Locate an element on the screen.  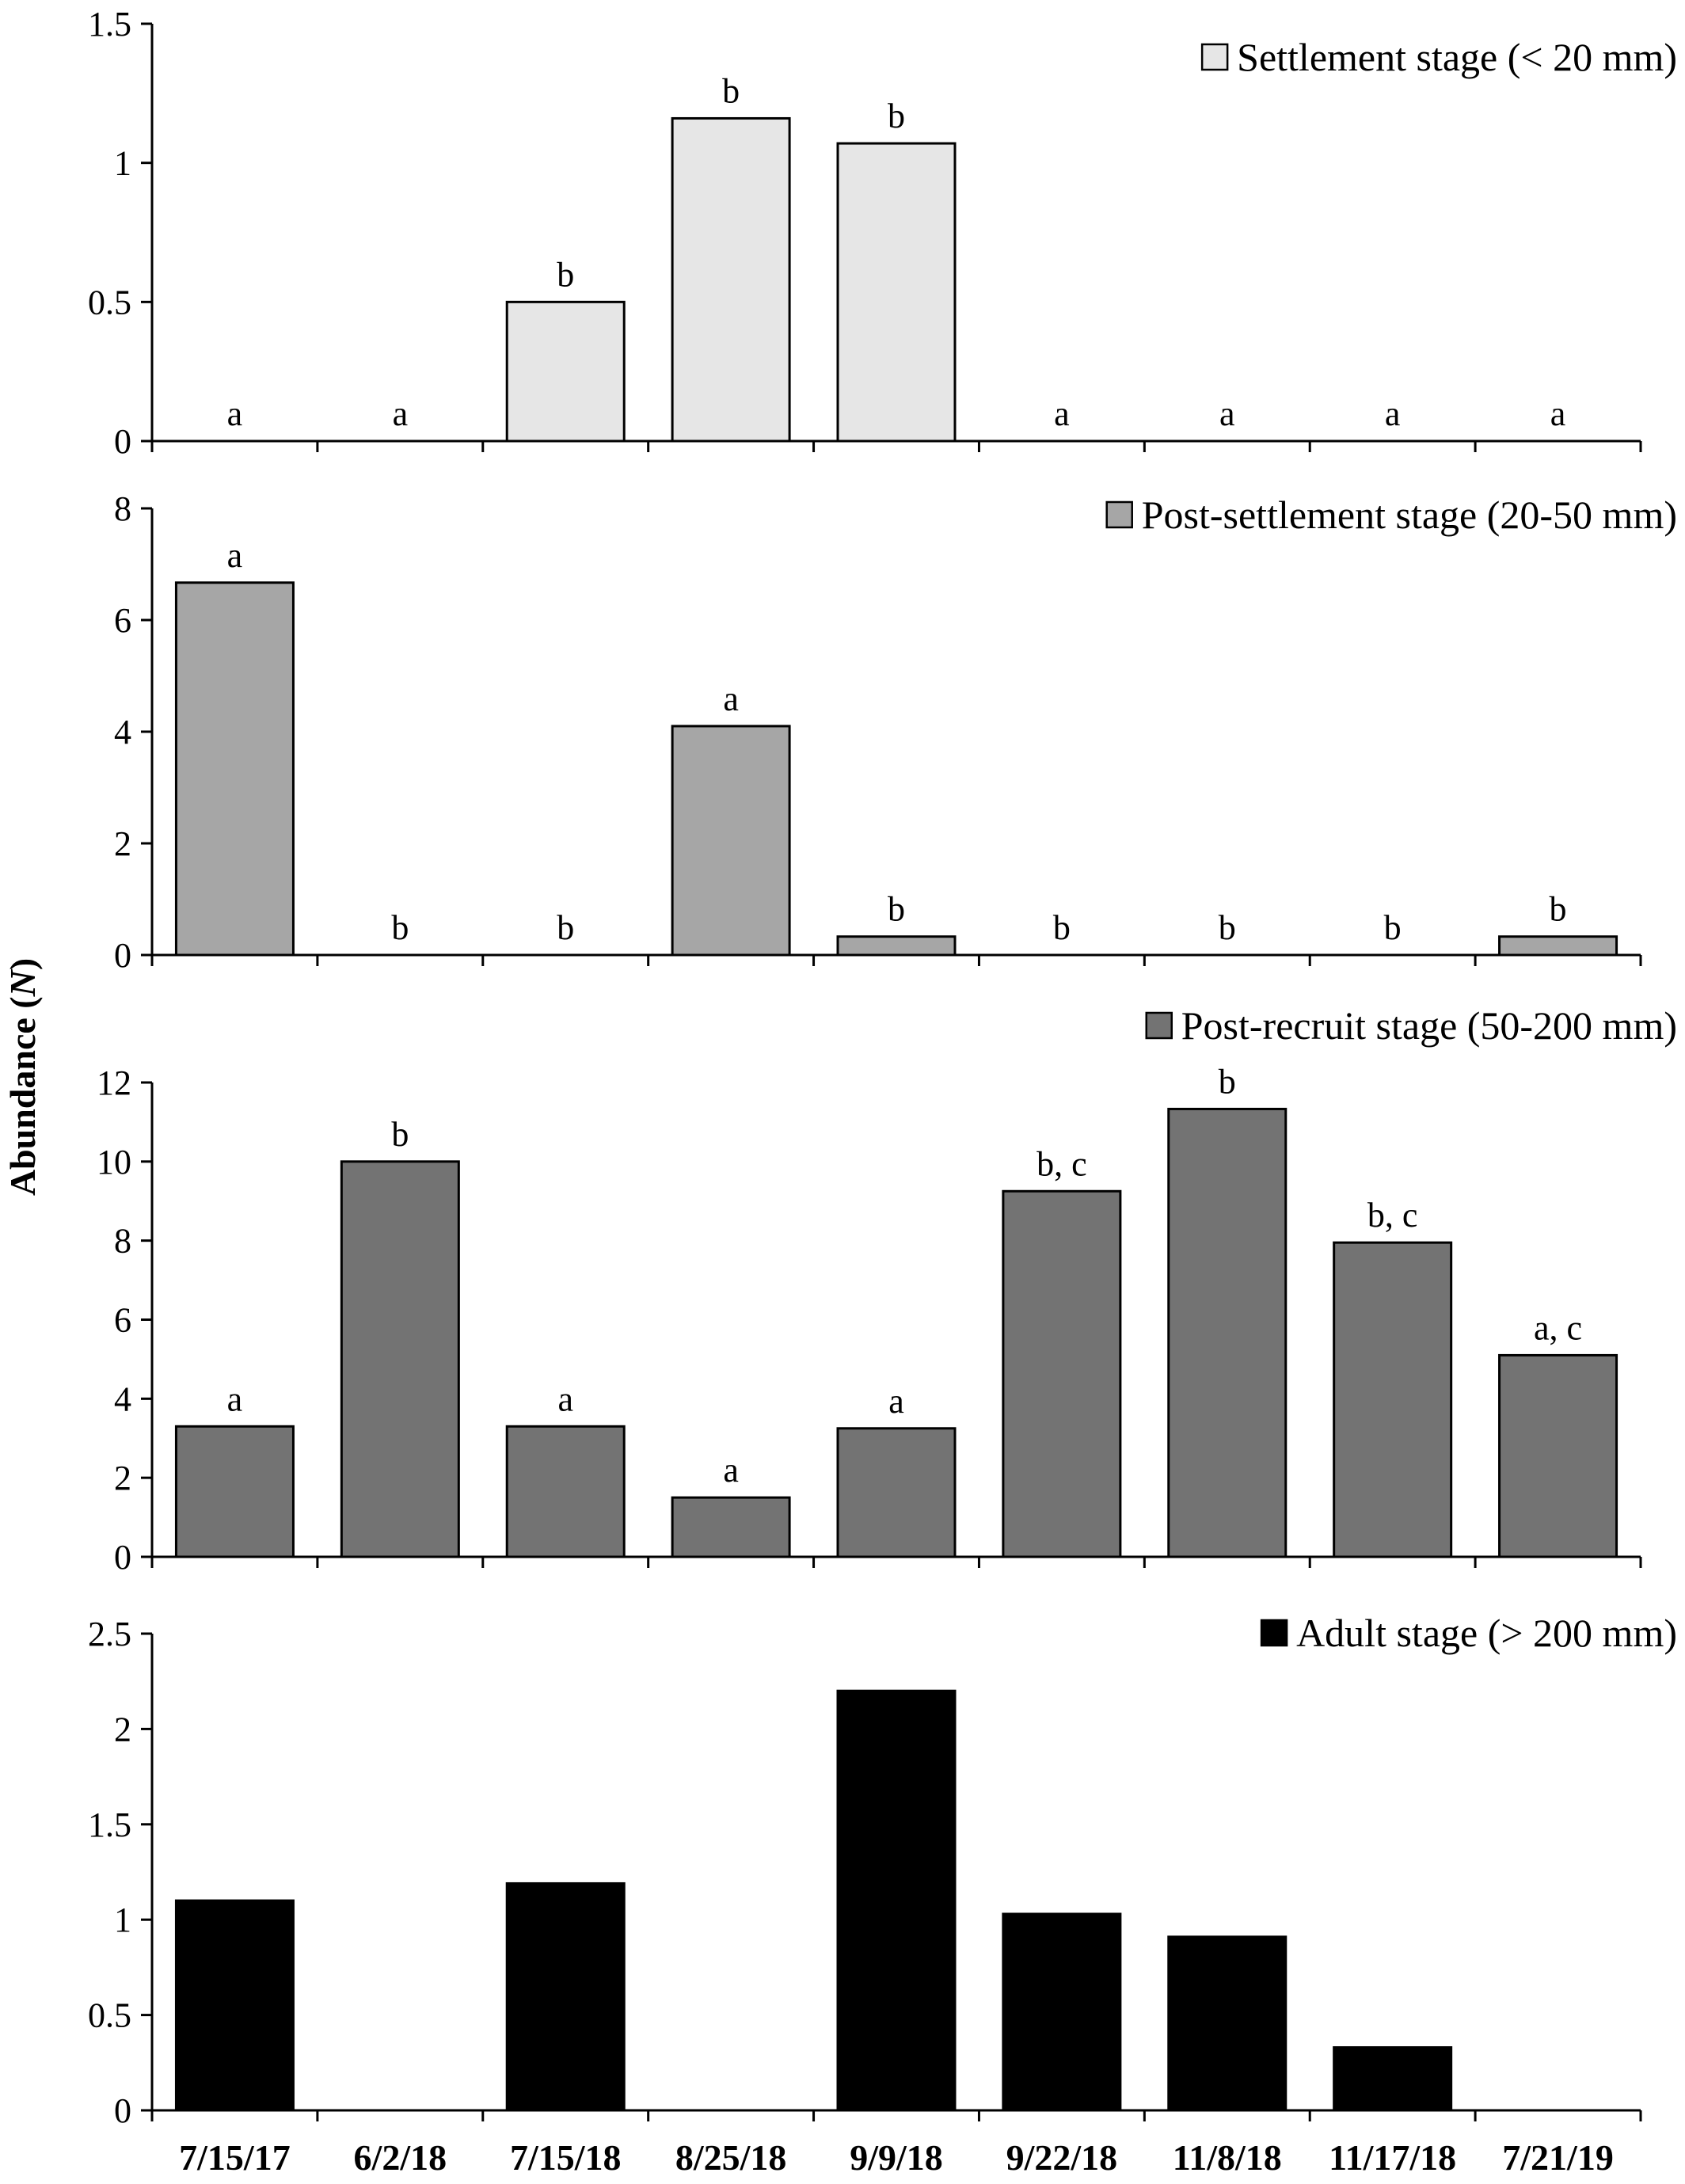
legend-label: Settlement stage (< 20 mm) is located at coordinates (1457, 57).